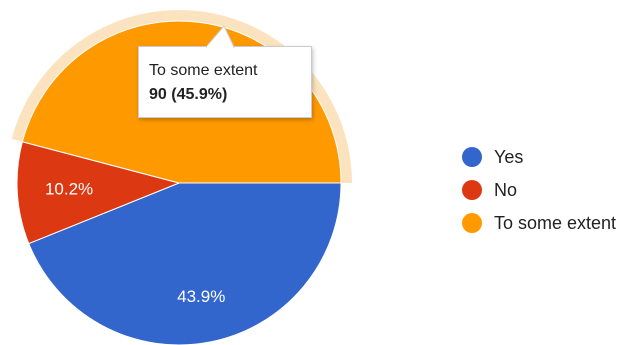 The width and height of the screenshot is (644, 345). I want to click on legend-item-to-some-extent: To some extent, so click(539, 223).